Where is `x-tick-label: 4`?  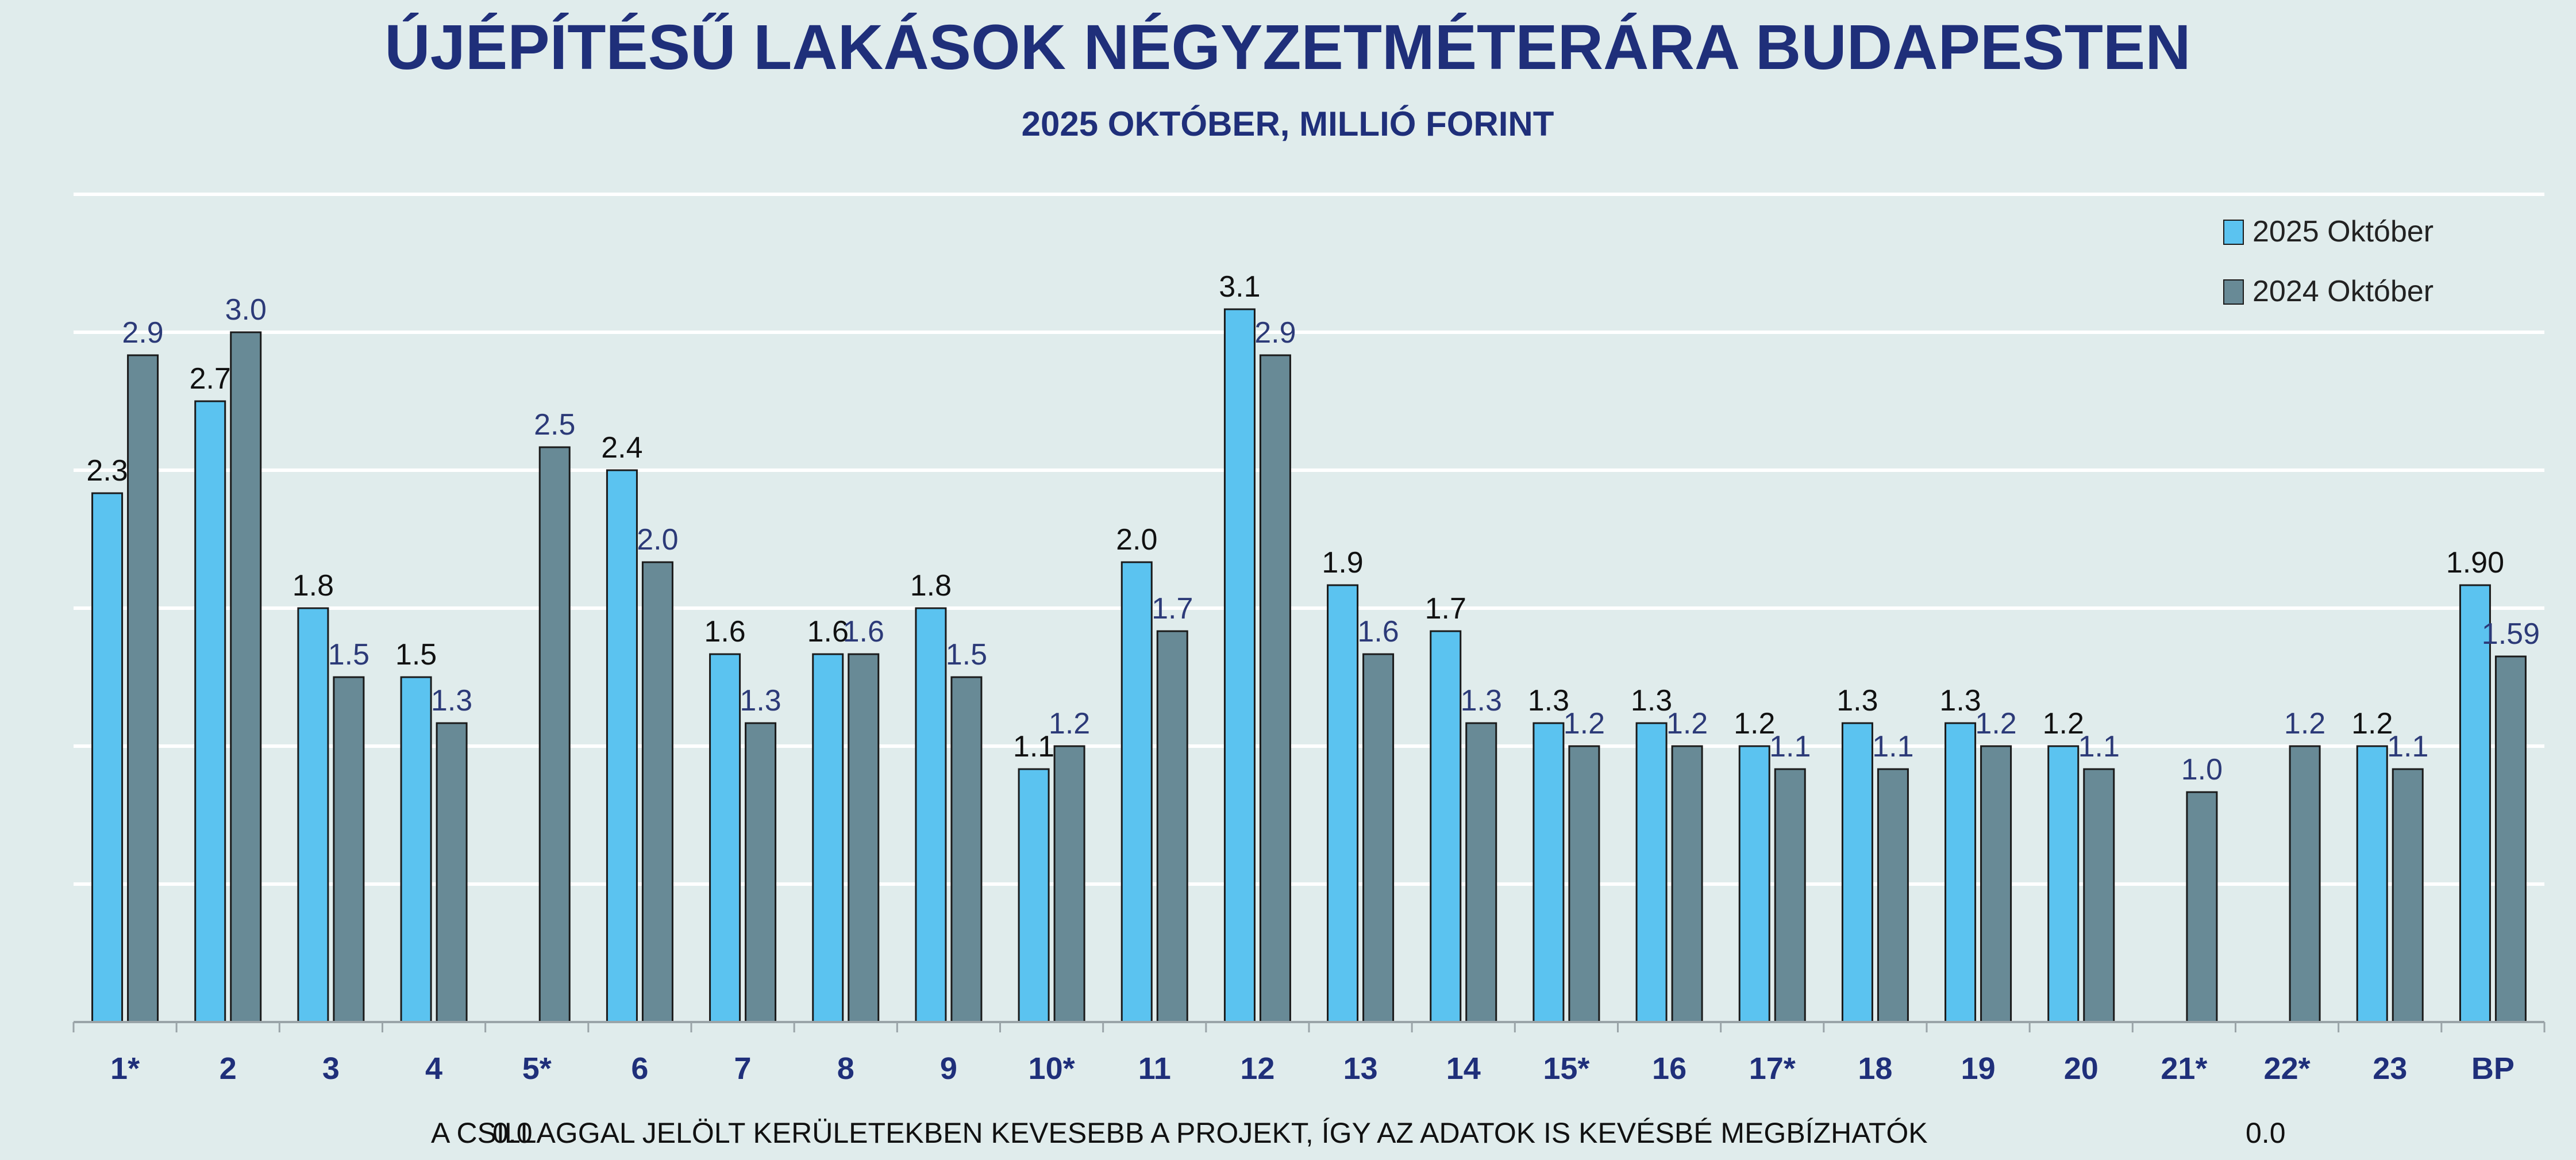 x-tick-label: 4 is located at coordinates (433, 1068).